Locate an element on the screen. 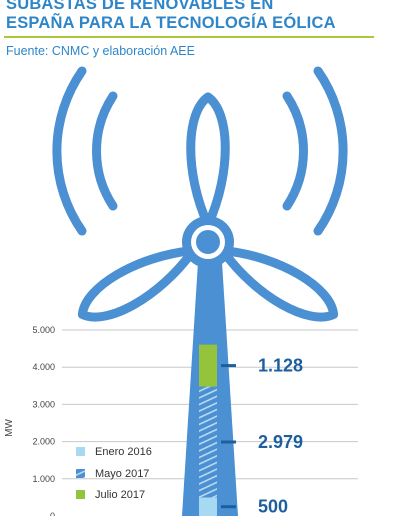 The height and width of the screenshot is (516, 400). legend-label-3: Julio 2017 is located at coordinates (120, 495).